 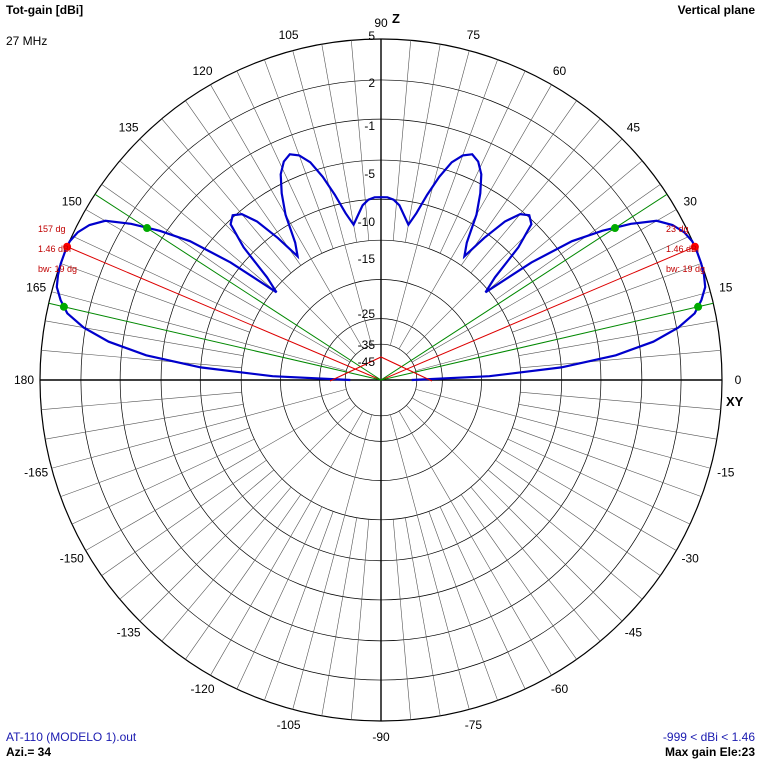 What do you see at coordinates (381, 369) in the screenshot?
I see `center-marker` at bounding box center [381, 369].